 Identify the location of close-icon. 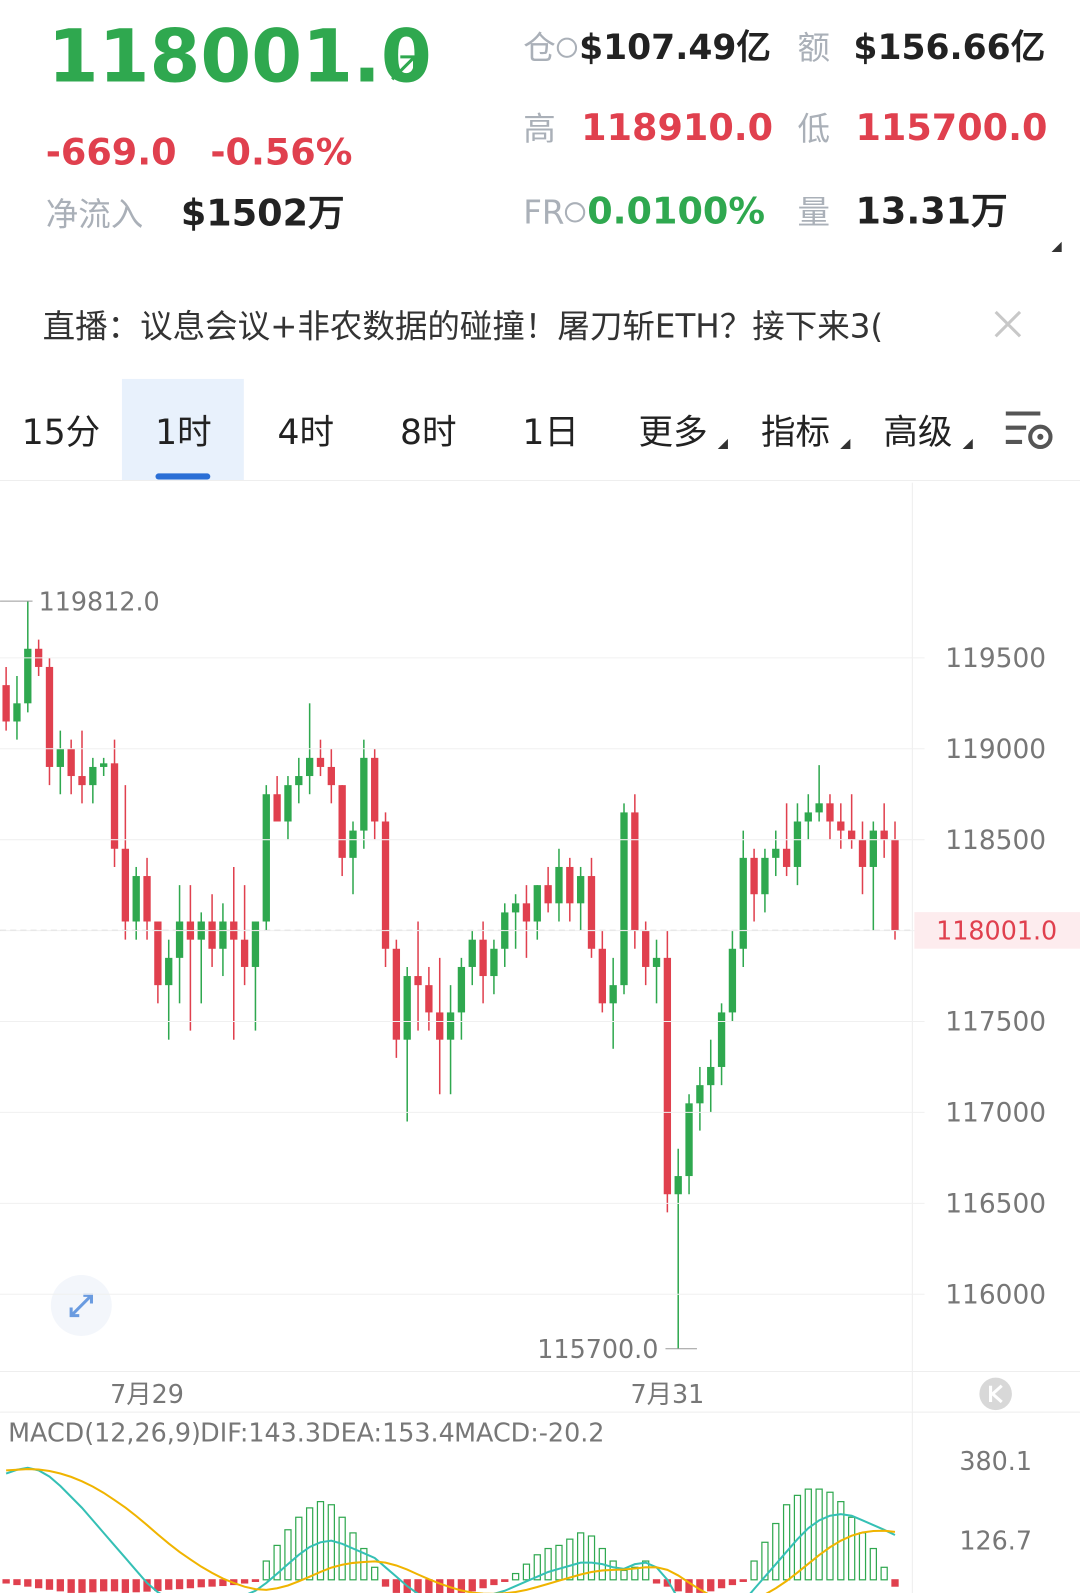
(1008, 324).